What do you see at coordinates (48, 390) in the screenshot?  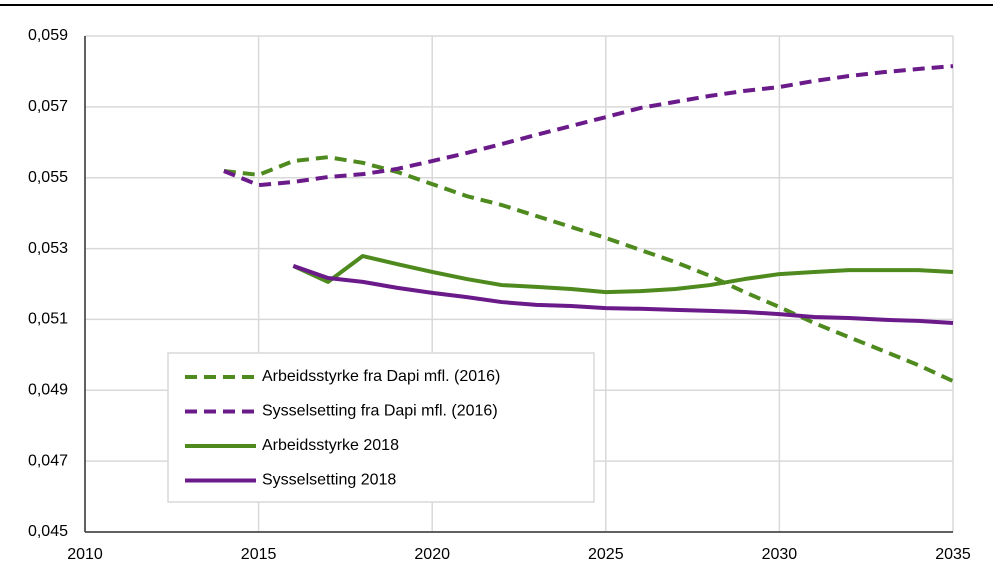 I see `y-tick-label: 0,049` at bounding box center [48, 390].